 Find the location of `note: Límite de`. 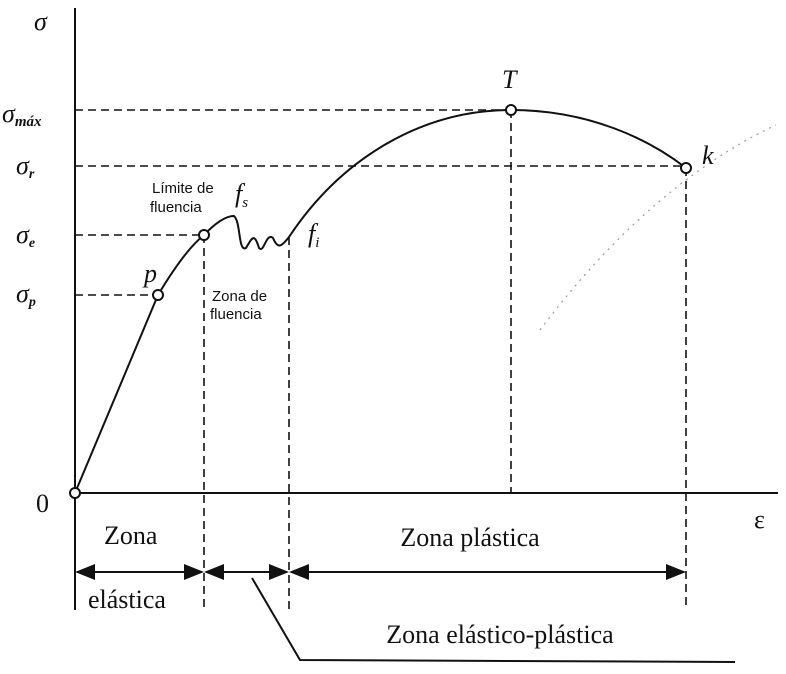

note: Límite de is located at coordinates (183, 188).